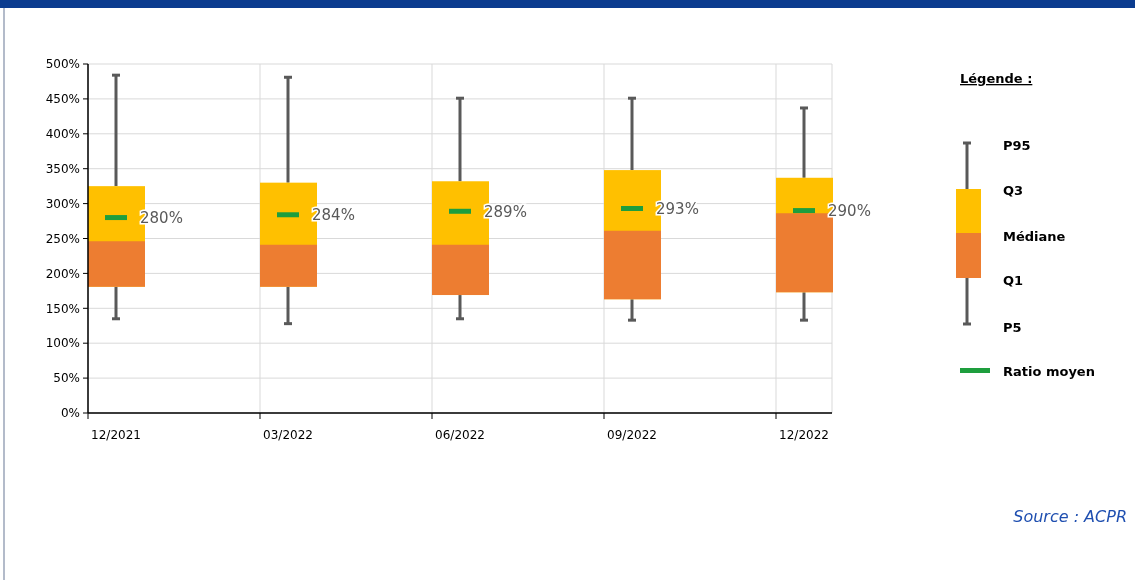  I want to click on y-tick-label: 500%, so click(62, 64).